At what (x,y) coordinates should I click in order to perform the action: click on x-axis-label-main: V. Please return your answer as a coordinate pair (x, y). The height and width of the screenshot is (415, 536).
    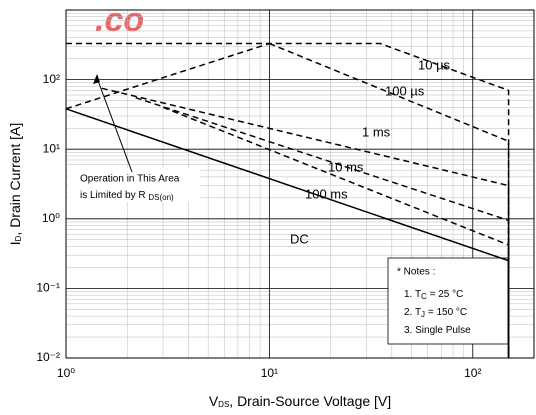
    Looking at the image, I should click on (214, 401).